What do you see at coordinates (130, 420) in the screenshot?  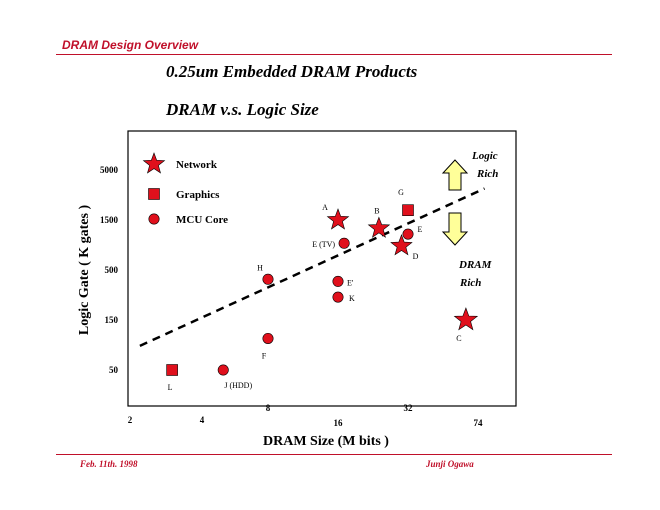 I see `x-tick-label: 2` at bounding box center [130, 420].